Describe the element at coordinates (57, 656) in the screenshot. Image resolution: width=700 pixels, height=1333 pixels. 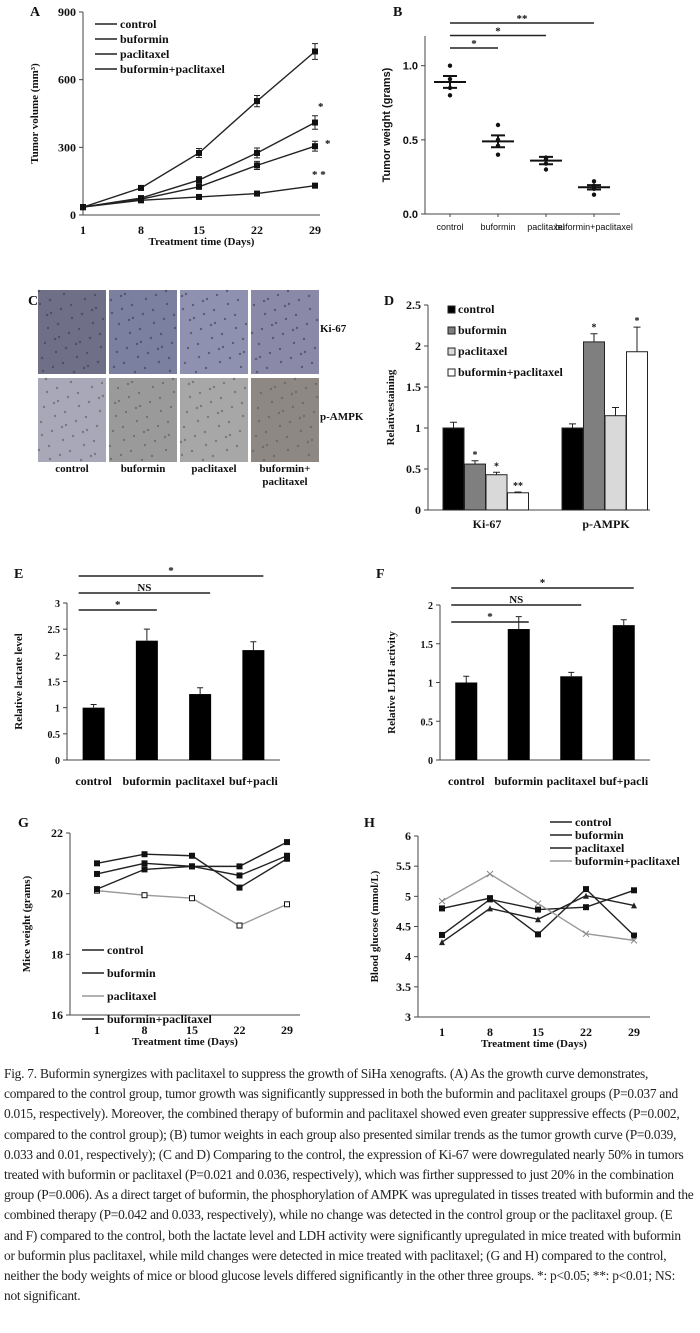
I see `y-tick-label: 2` at that location.